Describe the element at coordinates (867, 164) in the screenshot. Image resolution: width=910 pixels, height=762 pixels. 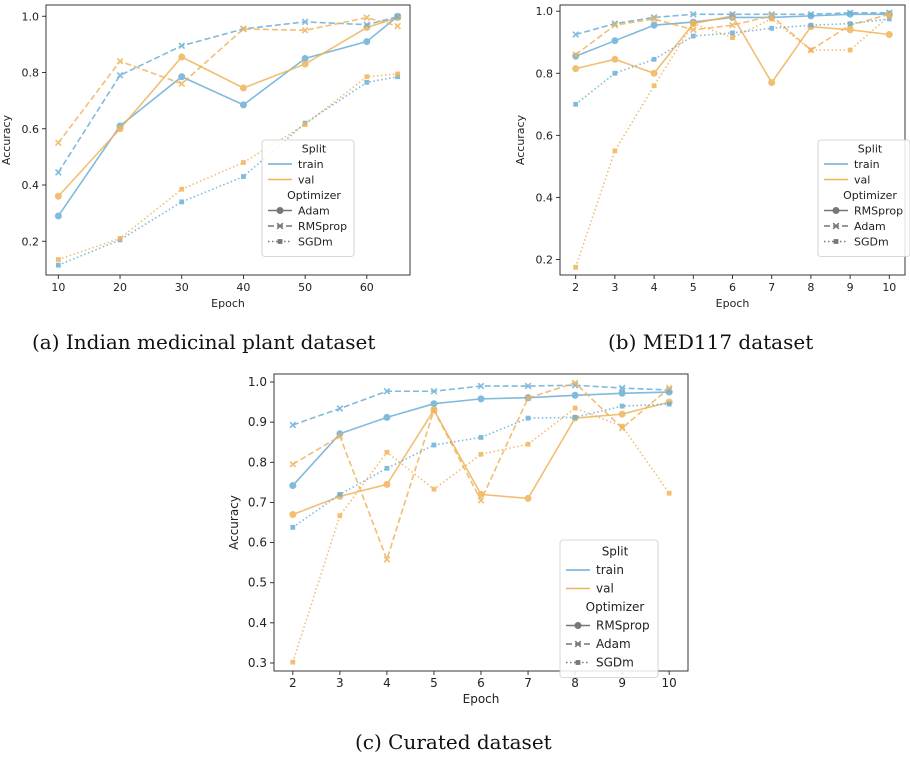
I see `legend-split-label: train` at that location.